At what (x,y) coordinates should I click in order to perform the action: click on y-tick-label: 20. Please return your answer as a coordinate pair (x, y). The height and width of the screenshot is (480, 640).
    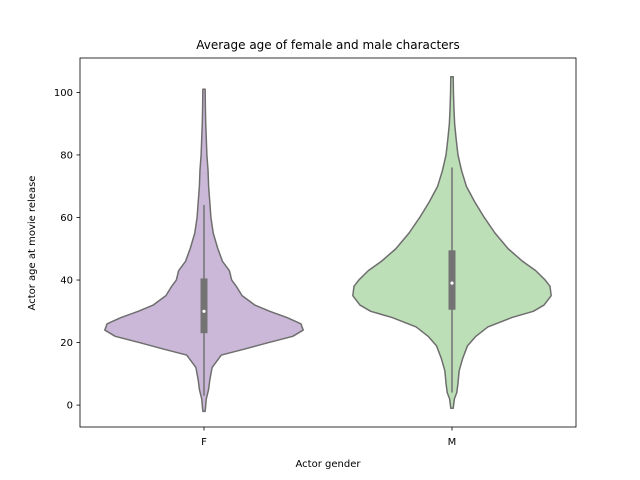
    Looking at the image, I should click on (66, 343).